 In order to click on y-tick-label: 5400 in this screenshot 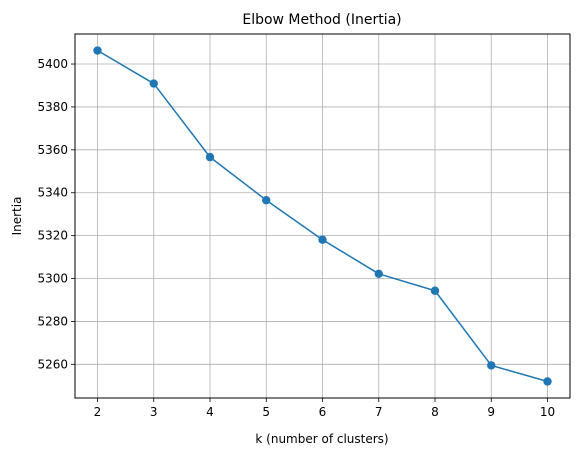, I will do `click(52, 64)`.